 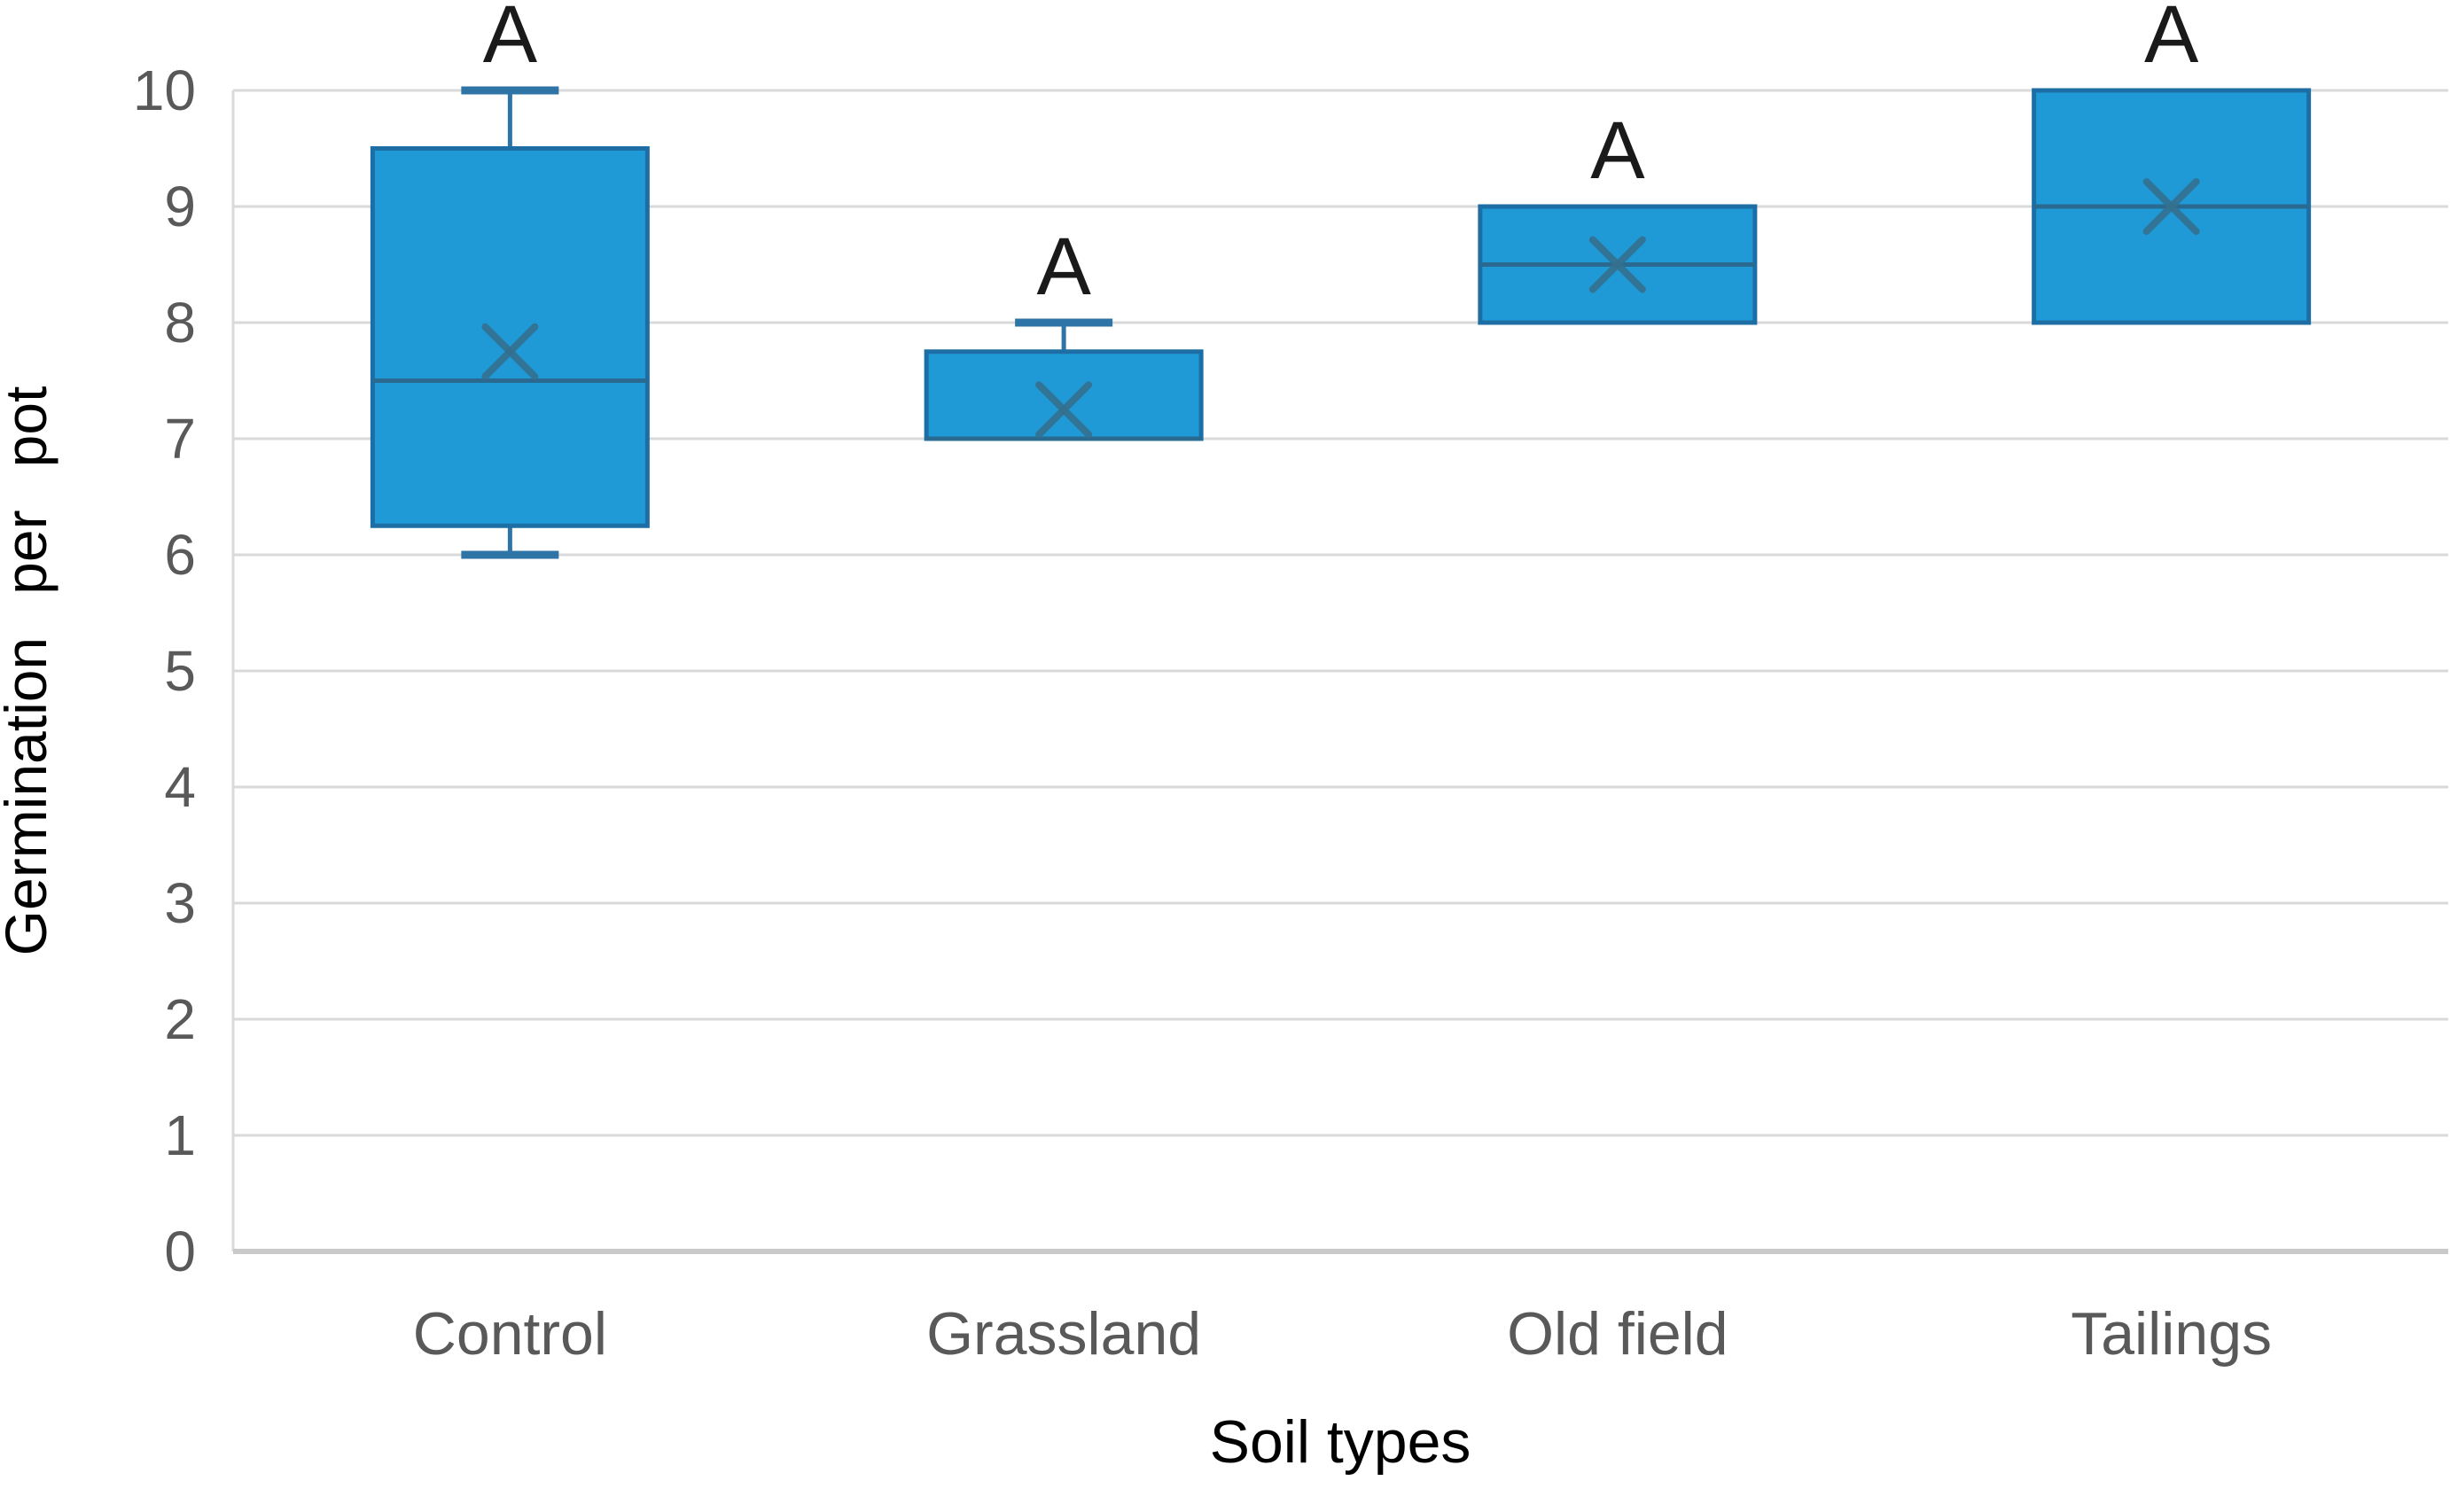 What do you see at coordinates (180, 555) in the screenshot?
I see `y-tick-label: 6` at bounding box center [180, 555].